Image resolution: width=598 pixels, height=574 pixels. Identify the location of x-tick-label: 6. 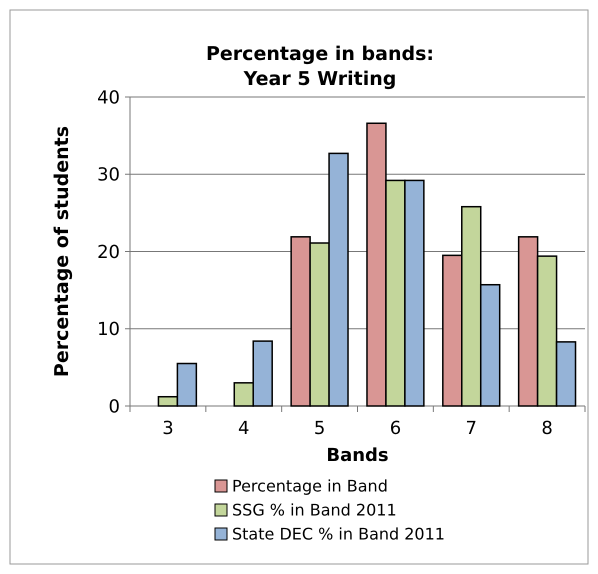
(396, 428).